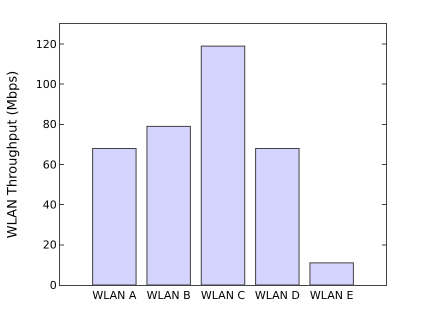 The image size is (426, 321). Describe the element at coordinates (332, 295) in the screenshot. I see `x-tick-label: WLAN E` at that location.